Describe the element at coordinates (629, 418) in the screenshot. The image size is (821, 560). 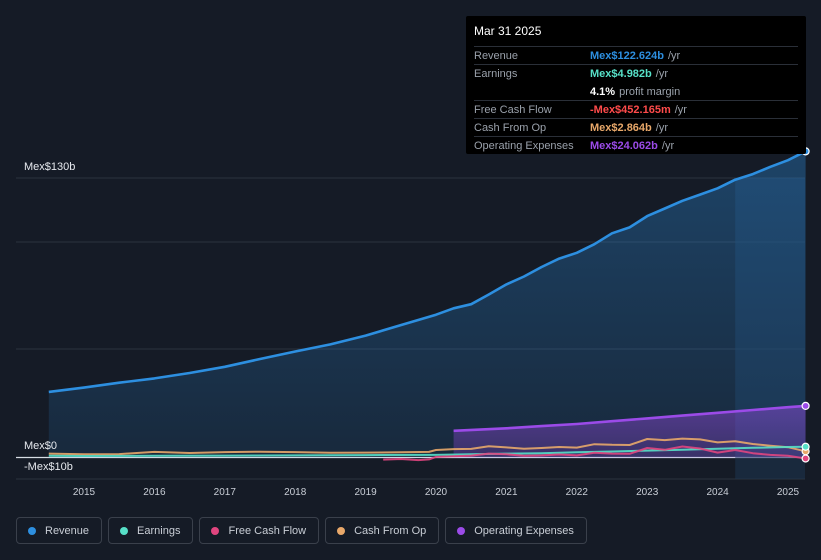
I see `operating-expenses-line` at that location.